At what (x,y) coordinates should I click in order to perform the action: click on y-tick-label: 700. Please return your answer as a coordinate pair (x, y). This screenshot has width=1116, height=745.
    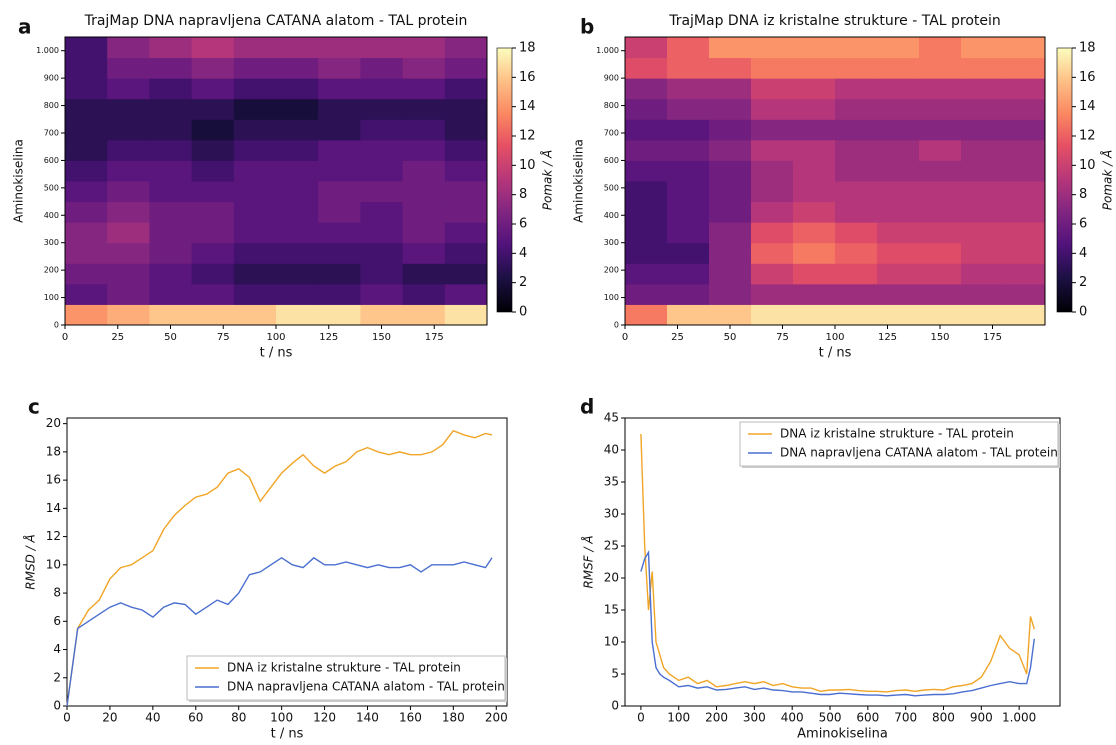
    Looking at the image, I should click on (611, 133).